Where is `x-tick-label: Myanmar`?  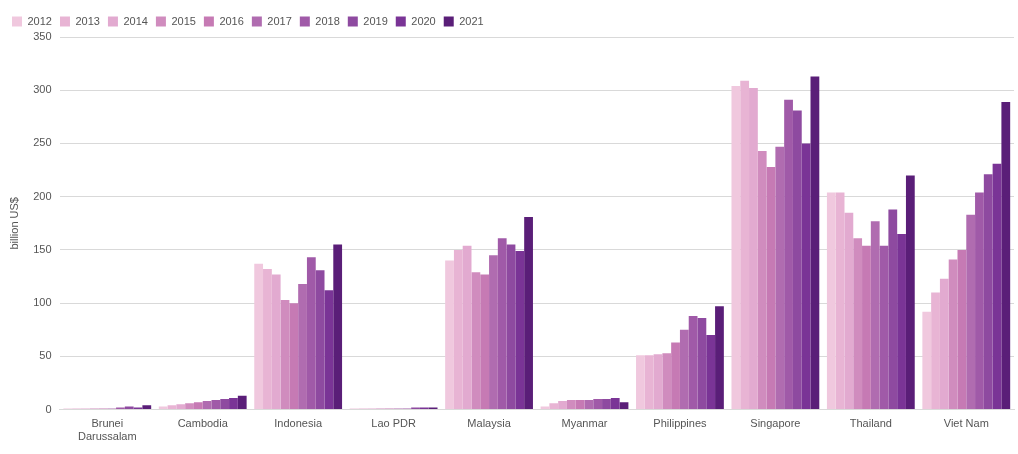
x-tick-label: Myanmar is located at coordinates (584, 423).